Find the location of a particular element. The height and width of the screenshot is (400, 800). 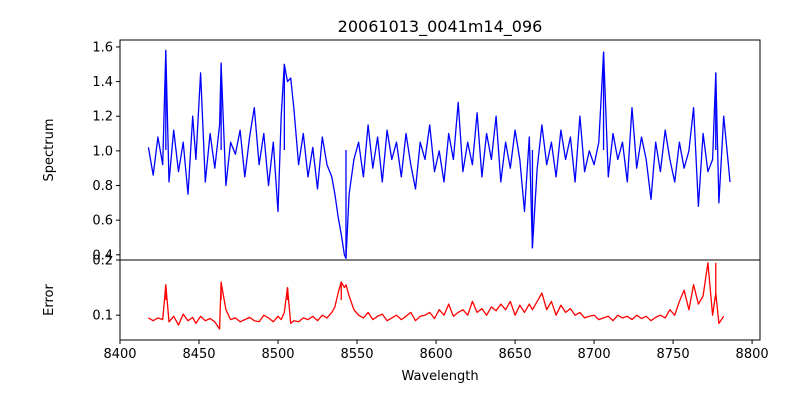

spectrum-y-tick-label: 1.0 is located at coordinates (102, 151).